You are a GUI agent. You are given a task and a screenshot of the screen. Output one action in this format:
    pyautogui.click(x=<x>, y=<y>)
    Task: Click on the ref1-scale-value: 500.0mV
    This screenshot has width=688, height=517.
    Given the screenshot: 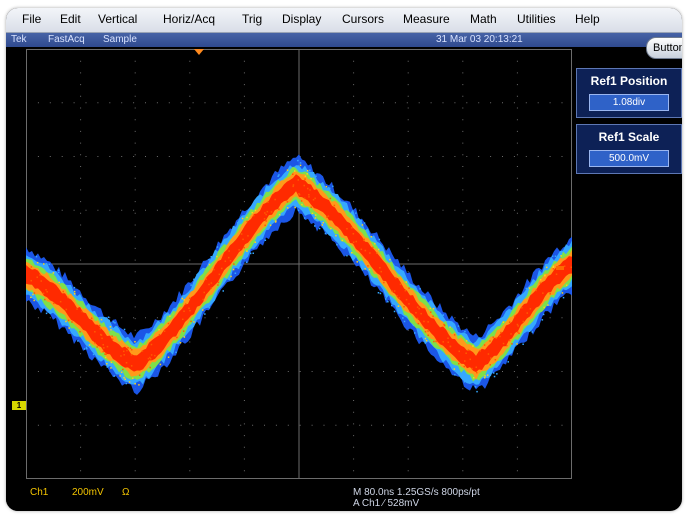 What is the action you would take?
    pyautogui.click(x=629, y=158)
    